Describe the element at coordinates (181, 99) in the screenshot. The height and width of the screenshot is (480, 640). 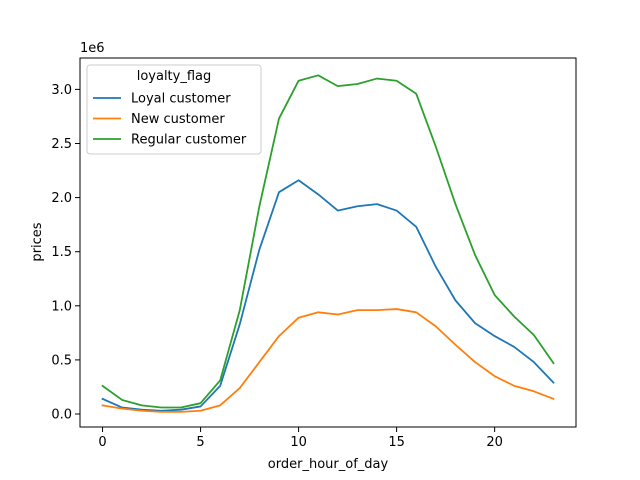
I see `legend-label-loyal-customer: Loyal customer` at that location.